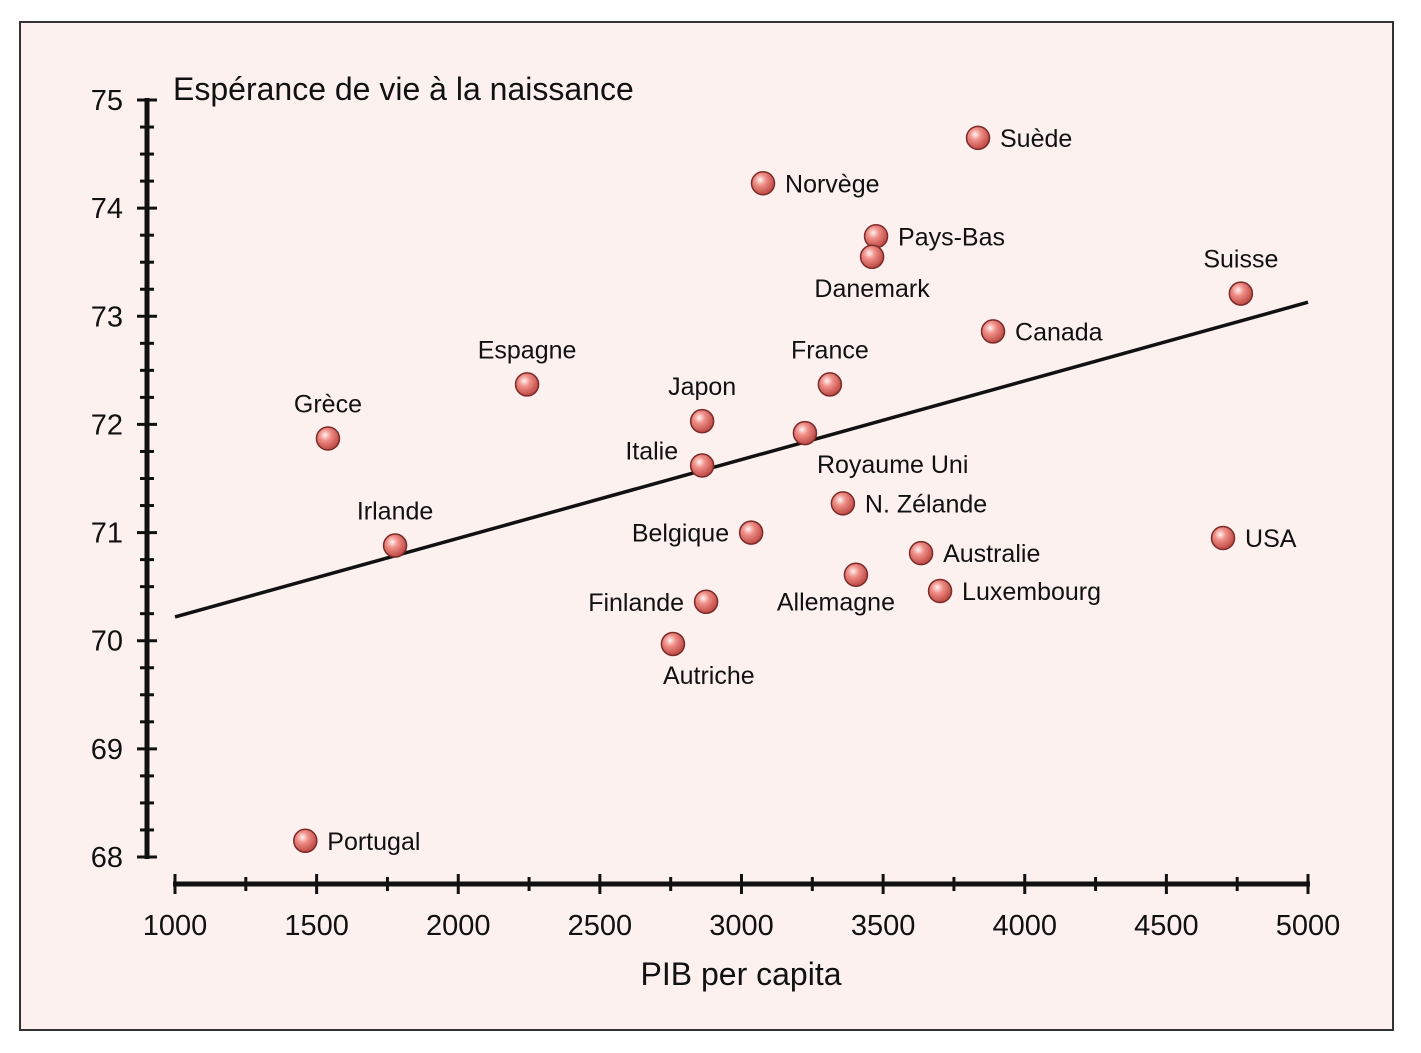  Describe the element at coordinates (830, 350) in the screenshot. I see `point-label: France` at that location.